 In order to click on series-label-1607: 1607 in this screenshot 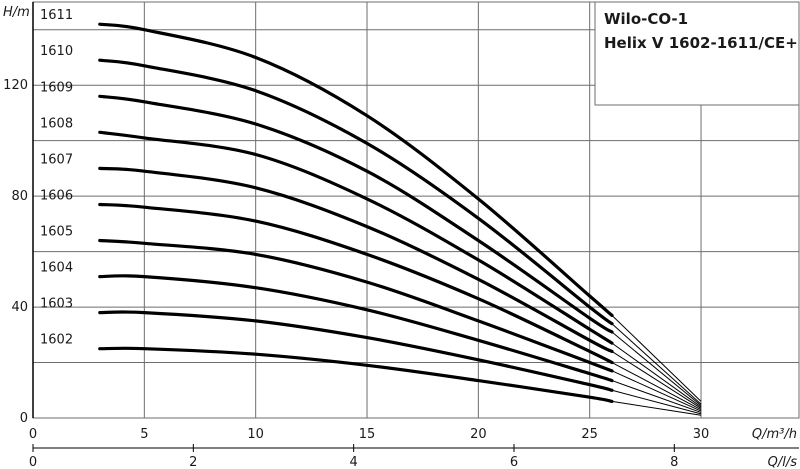, I will do `click(56, 159)`.